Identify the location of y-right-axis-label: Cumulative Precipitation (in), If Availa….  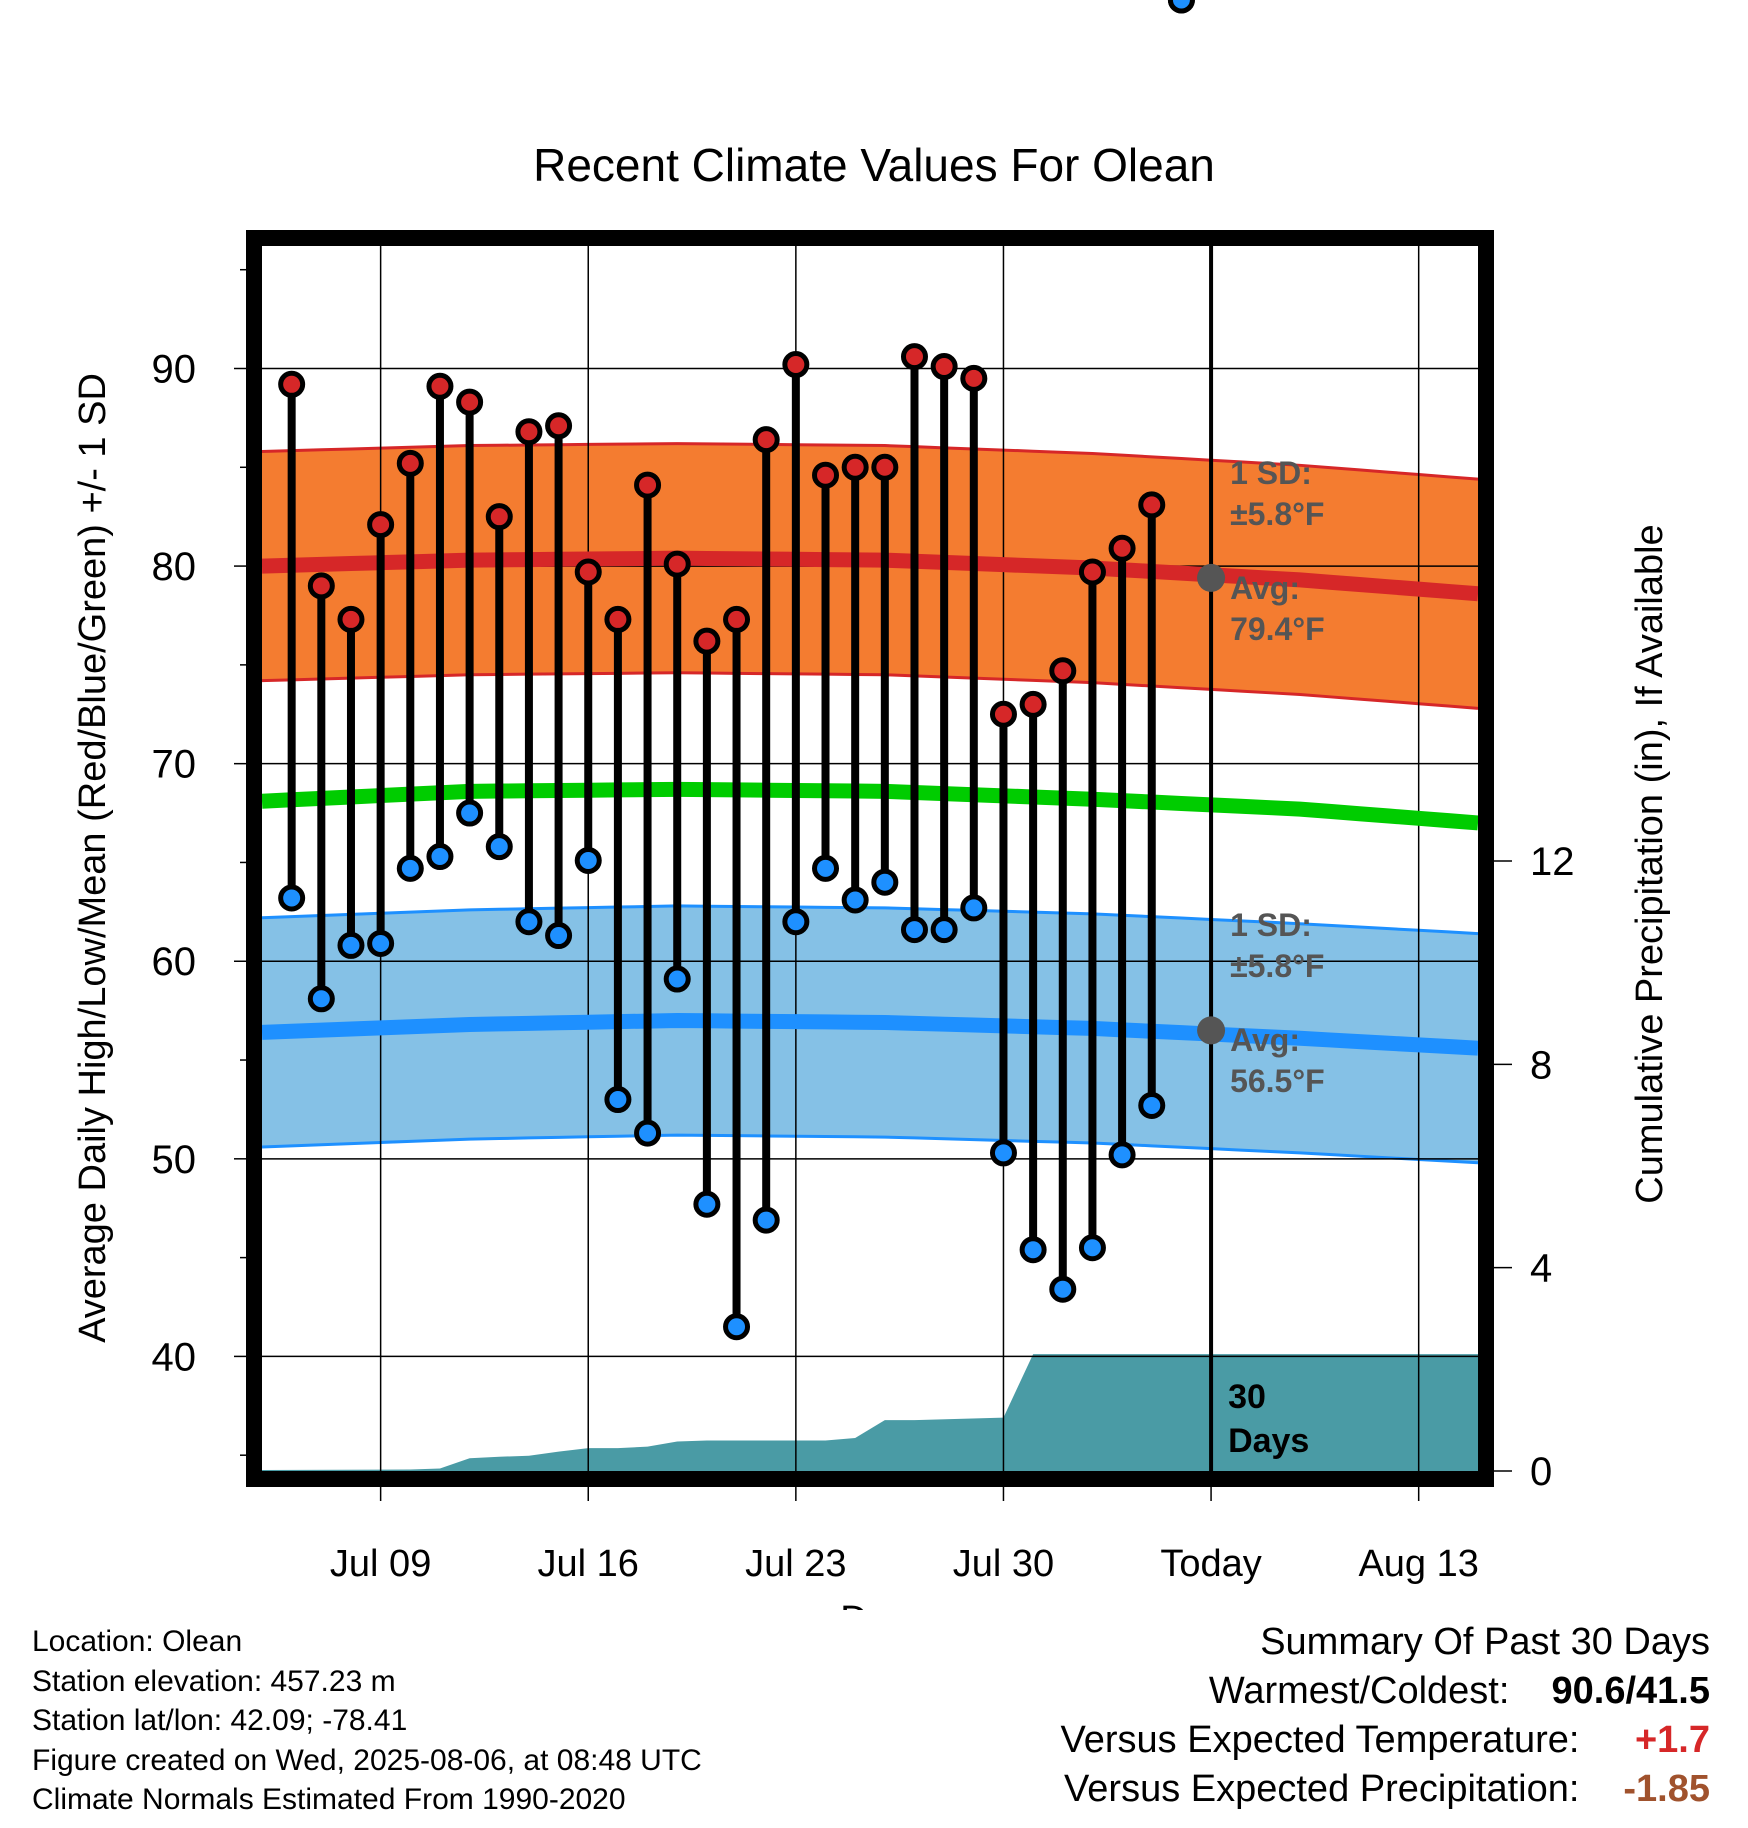
(1650, 863).